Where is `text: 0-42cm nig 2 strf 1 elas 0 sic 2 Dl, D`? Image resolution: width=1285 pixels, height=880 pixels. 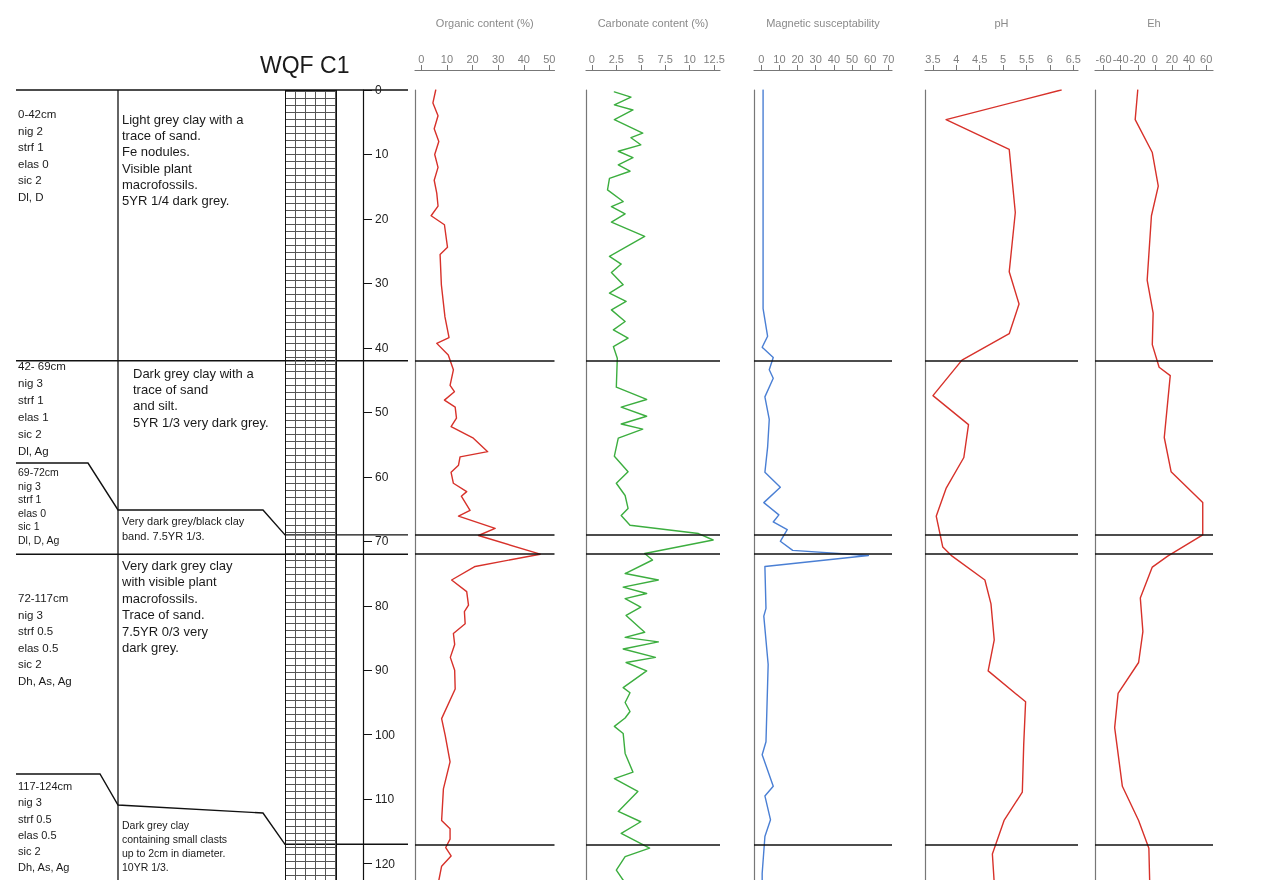 text: 0-42cm nig 2 strf 1 elas 0 sic 2 Dl, D is located at coordinates (37, 156).